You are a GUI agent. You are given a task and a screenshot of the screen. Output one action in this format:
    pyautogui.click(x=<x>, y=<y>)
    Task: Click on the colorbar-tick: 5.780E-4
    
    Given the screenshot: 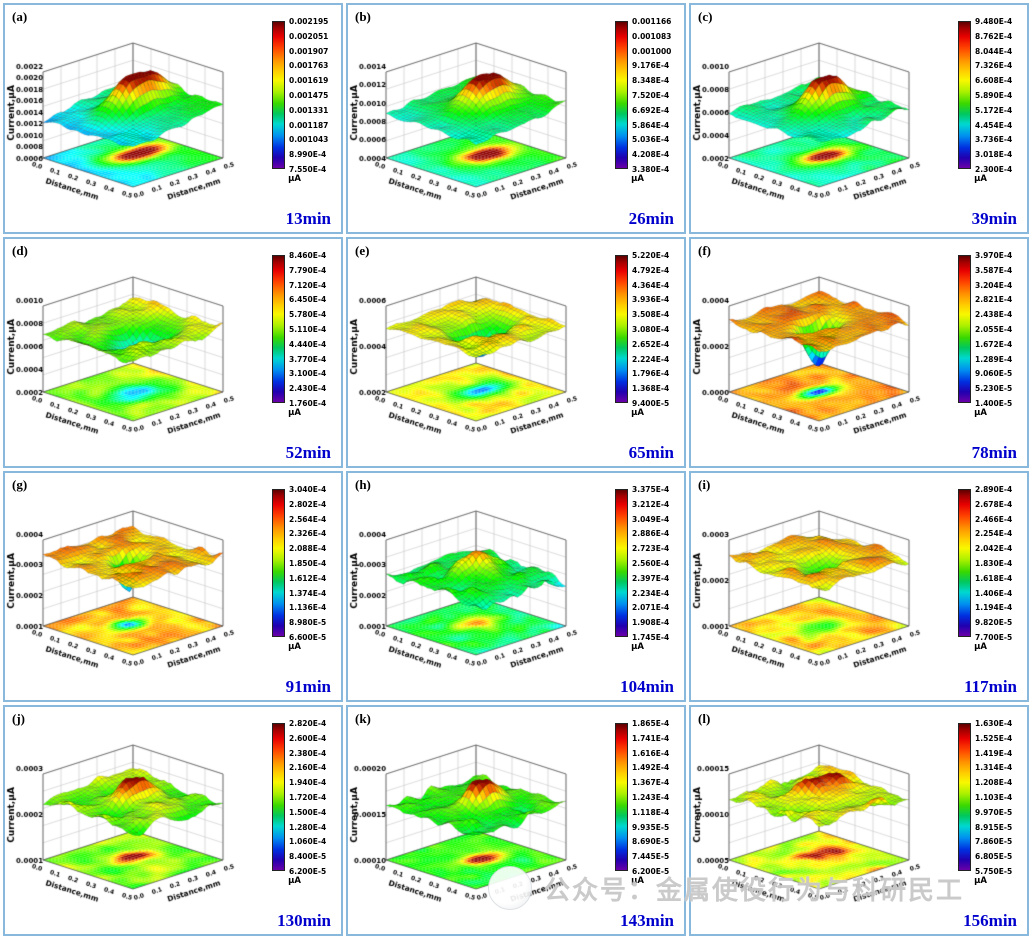 What is the action you would take?
    pyautogui.click(x=308, y=315)
    